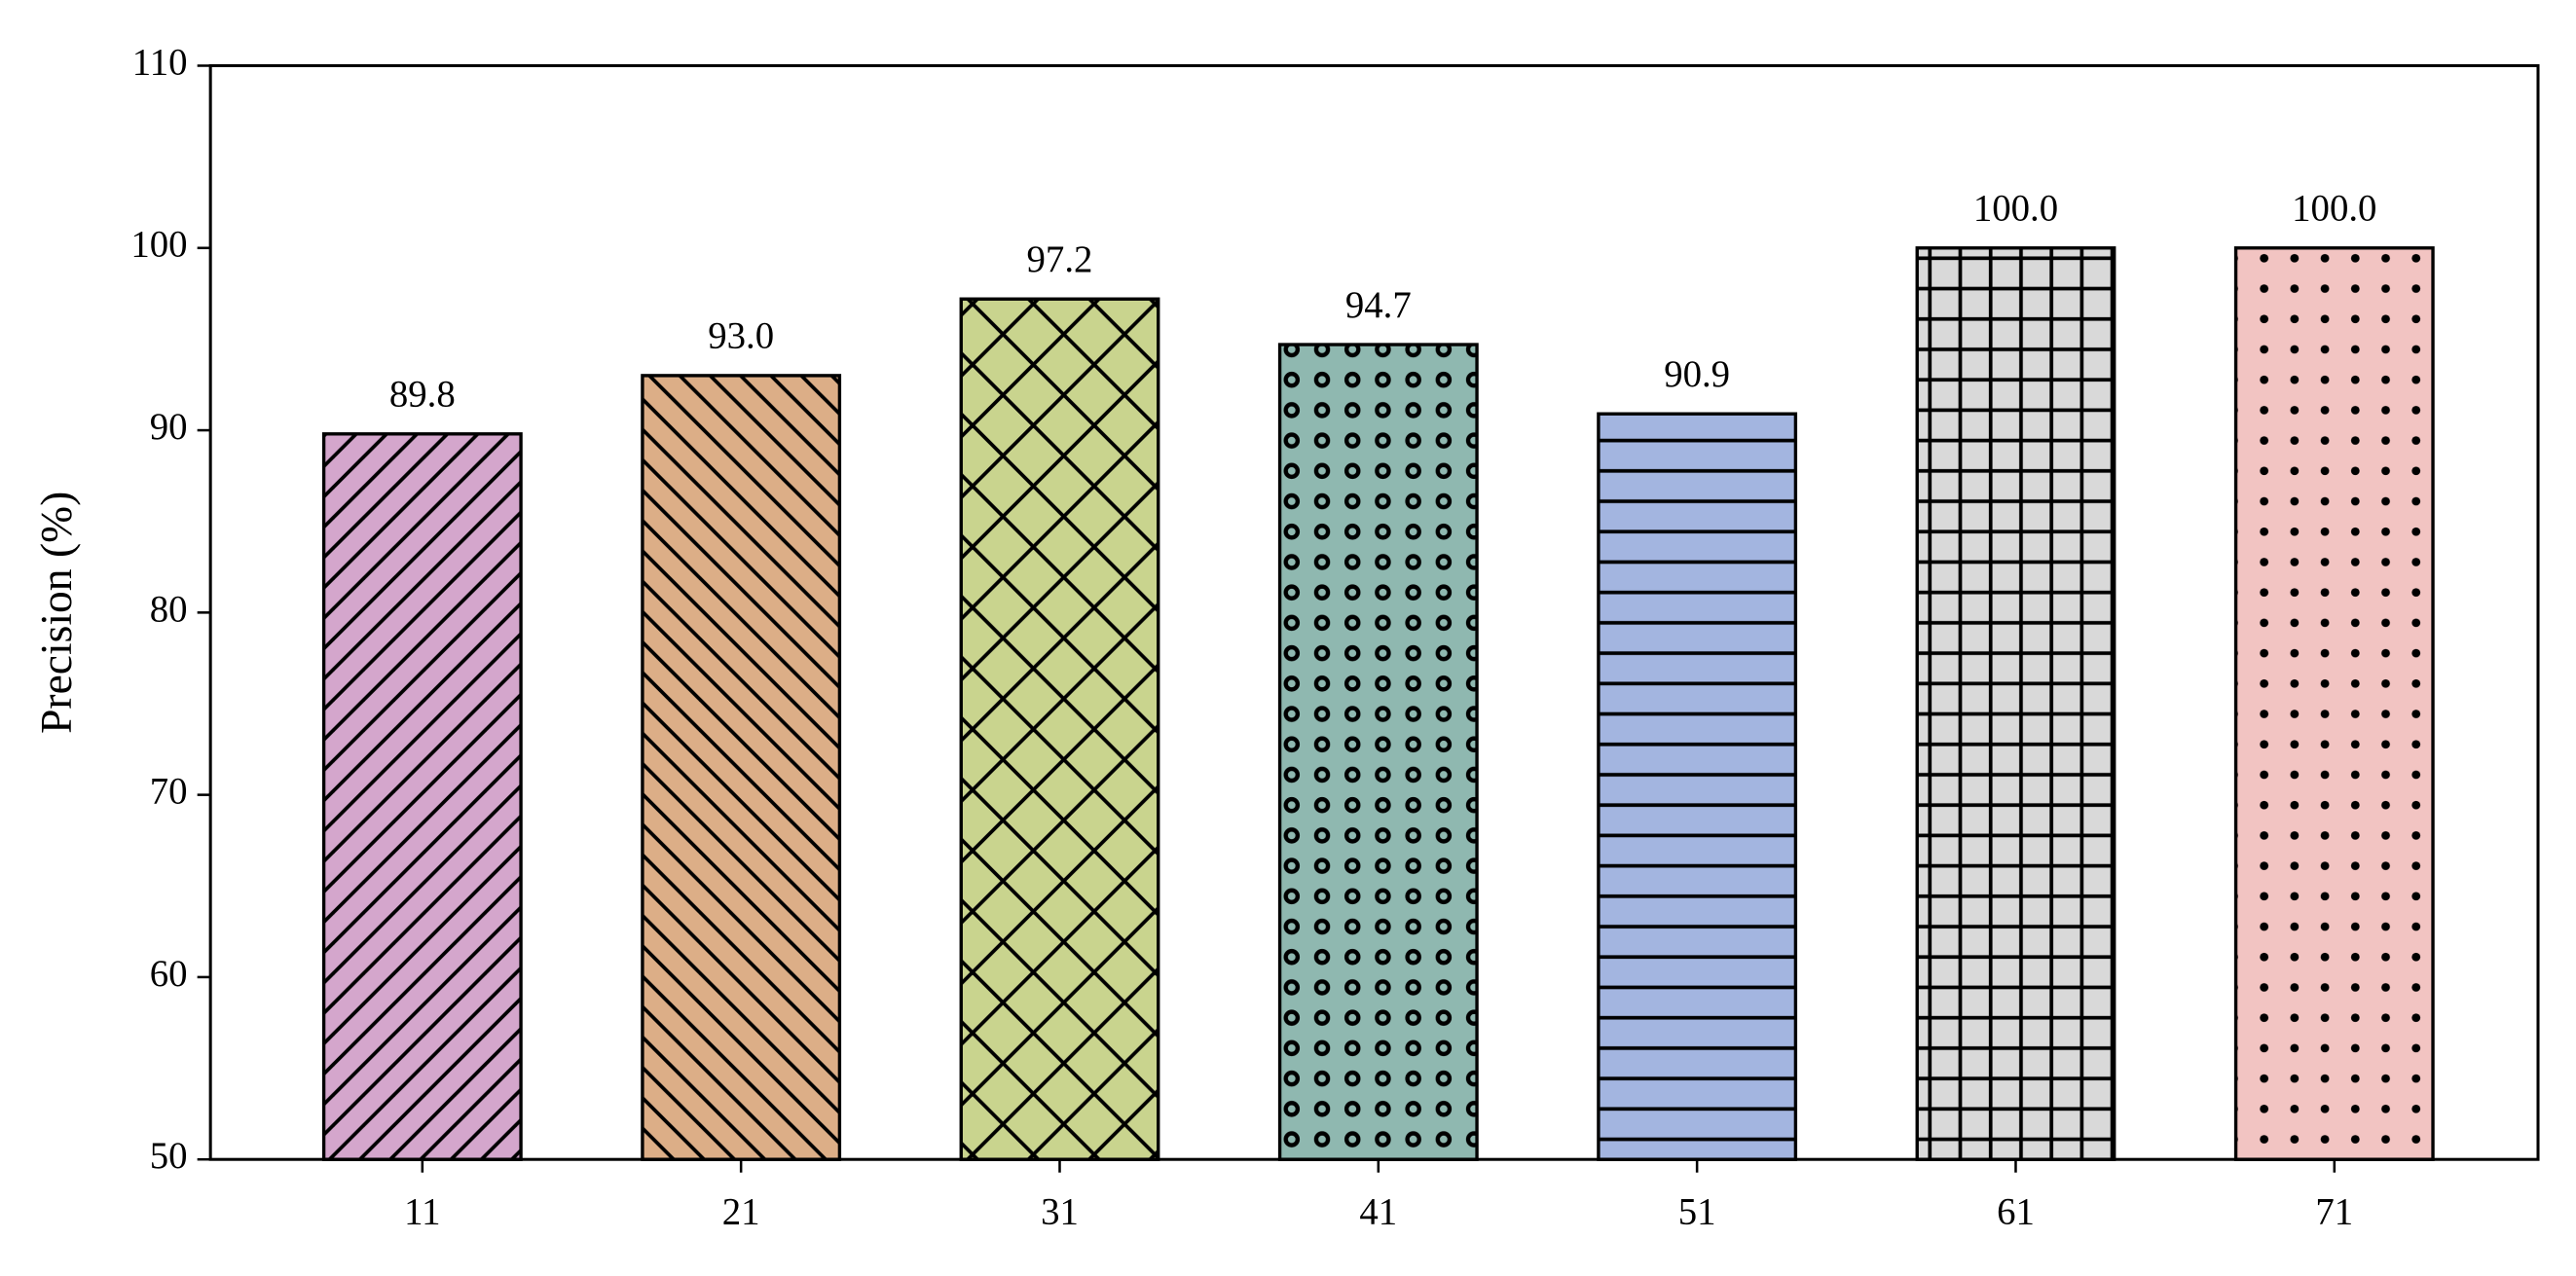 The width and height of the screenshot is (2576, 1276). I want to click on value-label: 90.9, so click(1697, 374).